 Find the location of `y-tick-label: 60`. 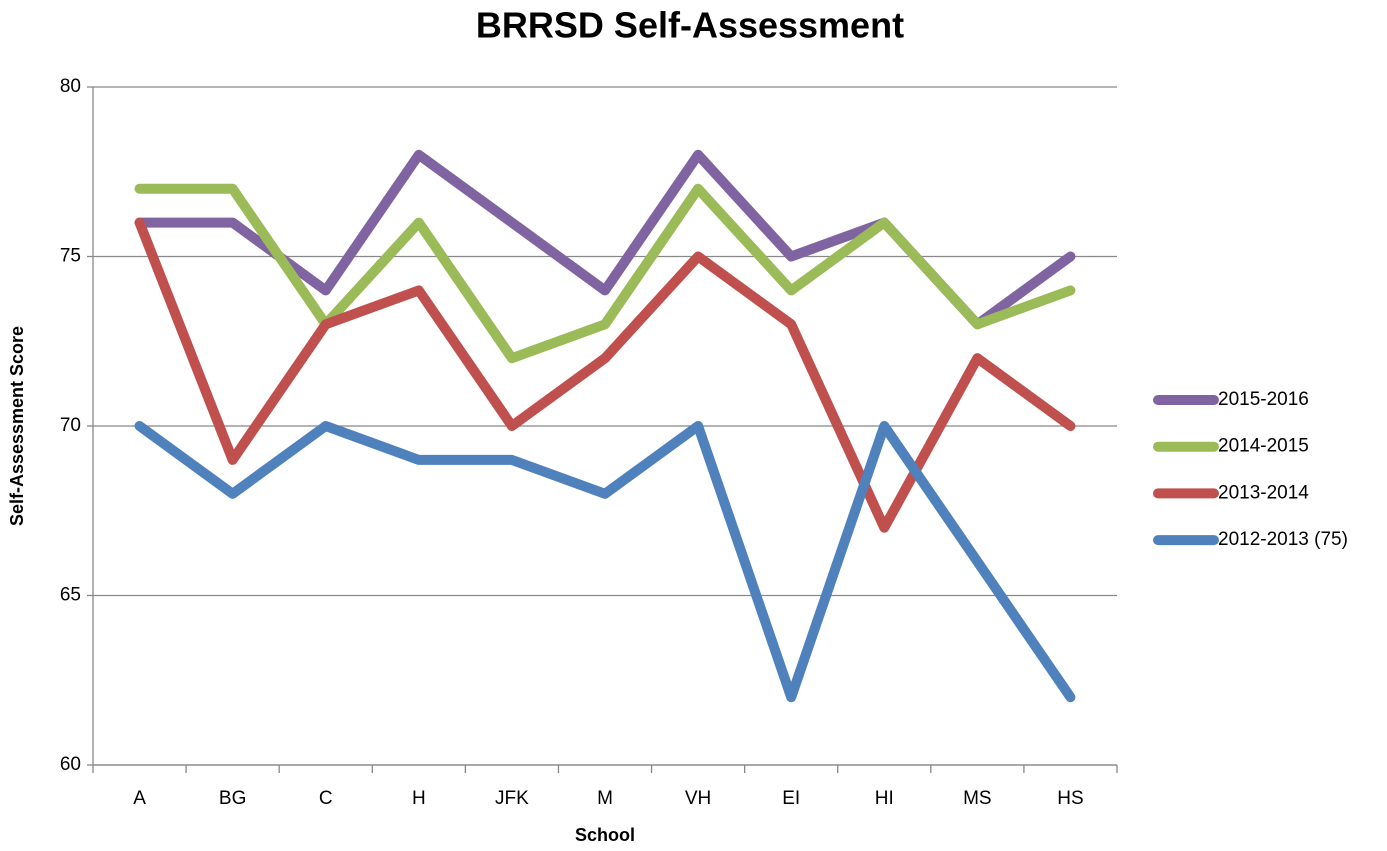

y-tick-label: 60 is located at coordinates (70, 764).